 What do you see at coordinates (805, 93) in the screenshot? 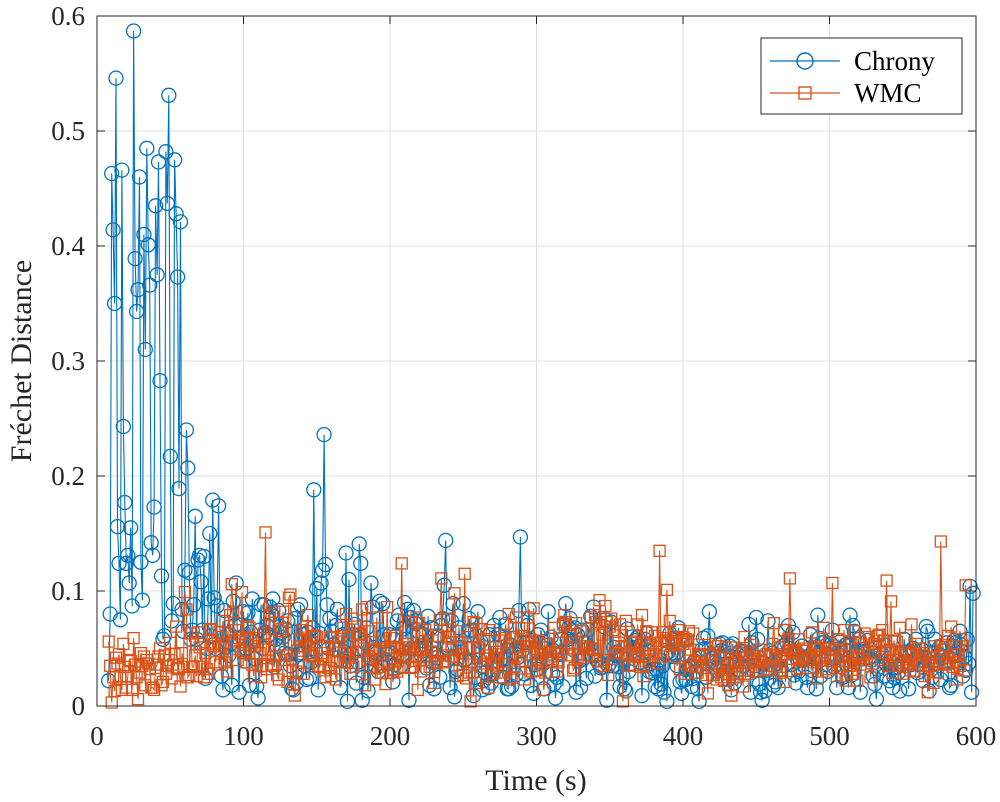
I see `legend-marker-wmc` at bounding box center [805, 93].